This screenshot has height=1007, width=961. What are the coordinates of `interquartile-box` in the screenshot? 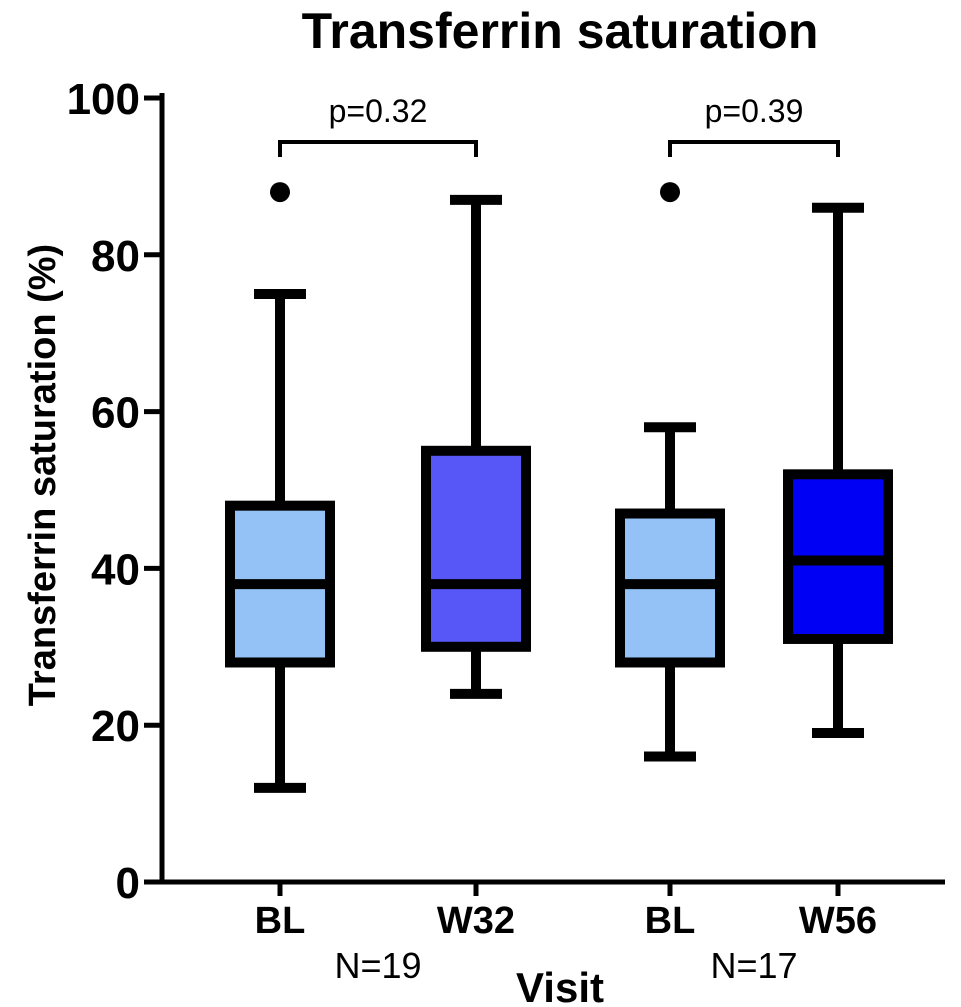 It's located at (476, 548).